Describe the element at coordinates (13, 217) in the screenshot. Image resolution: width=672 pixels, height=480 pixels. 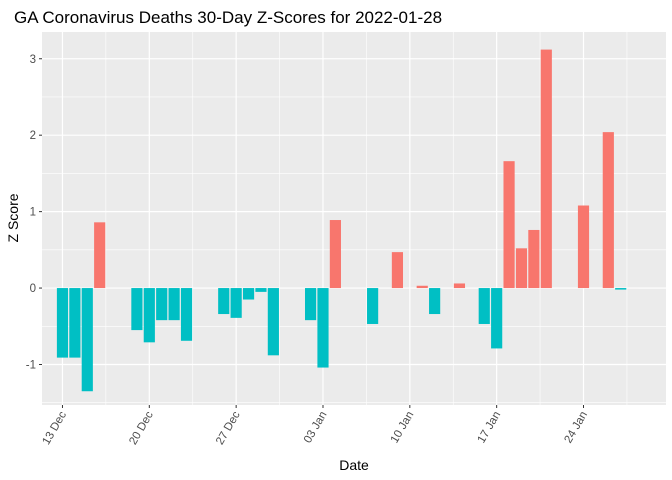
I see `y-axis-title: Z Score` at that location.